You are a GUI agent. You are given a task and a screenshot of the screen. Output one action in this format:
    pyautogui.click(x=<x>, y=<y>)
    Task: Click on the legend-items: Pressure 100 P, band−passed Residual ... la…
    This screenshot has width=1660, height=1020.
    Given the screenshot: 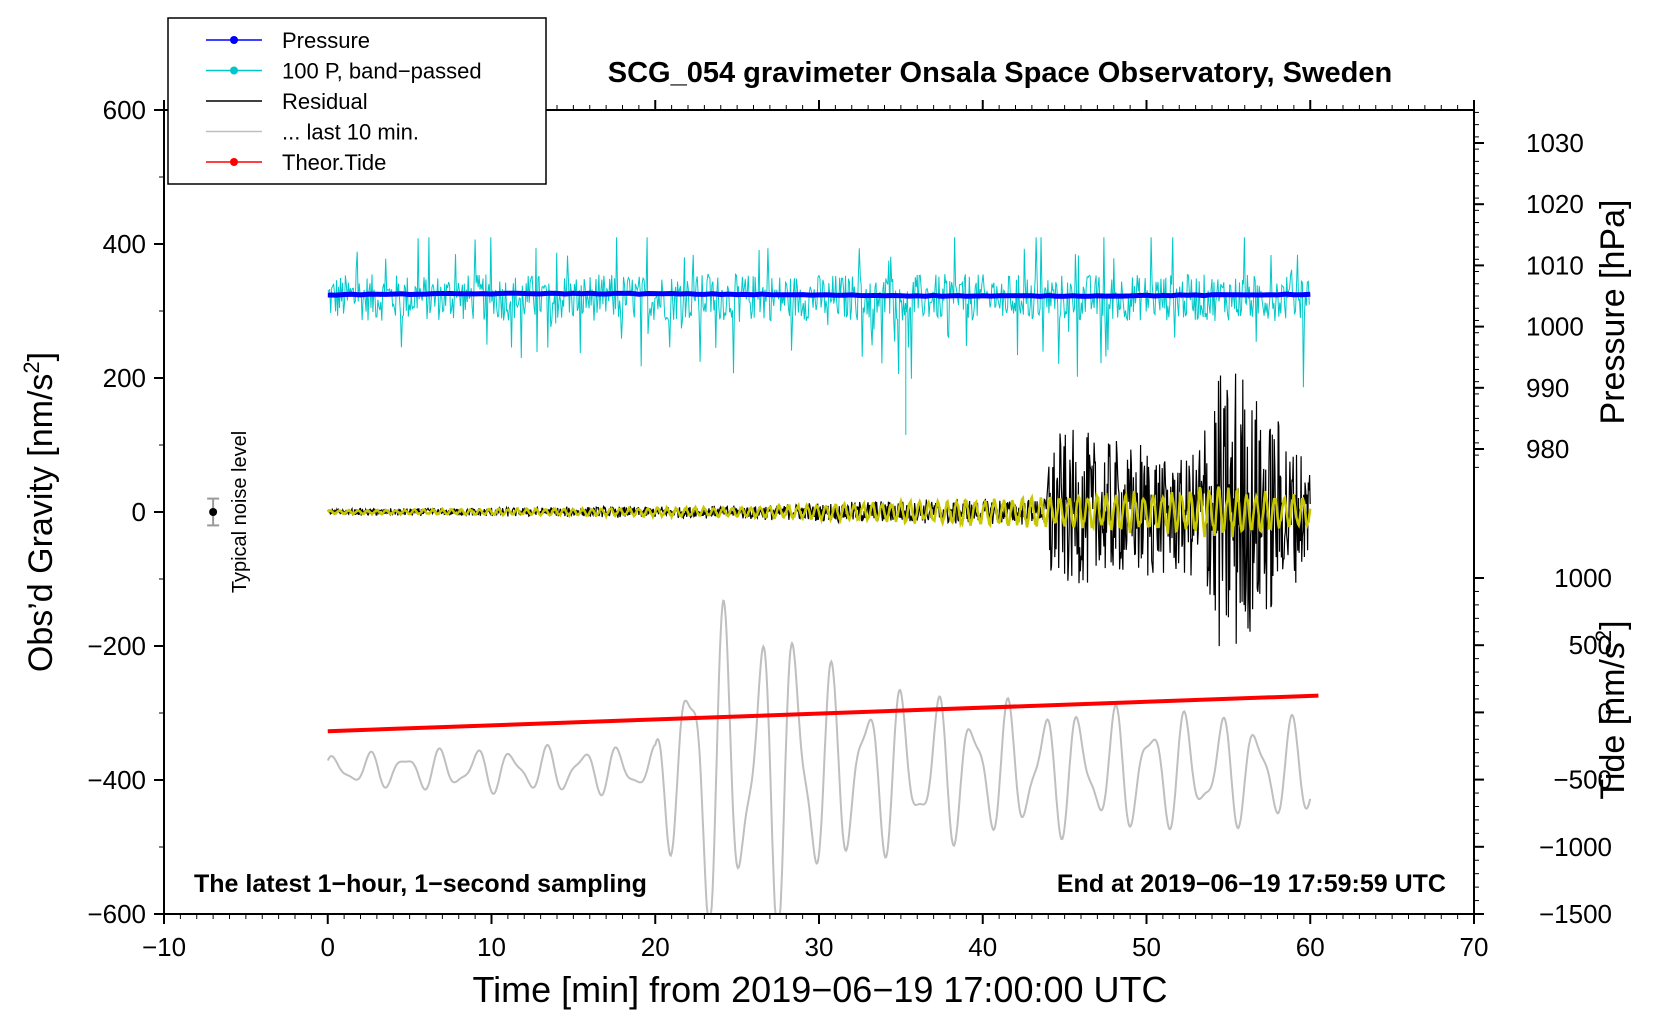 What is the action you would take?
    pyautogui.click(x=344, y=101)
    